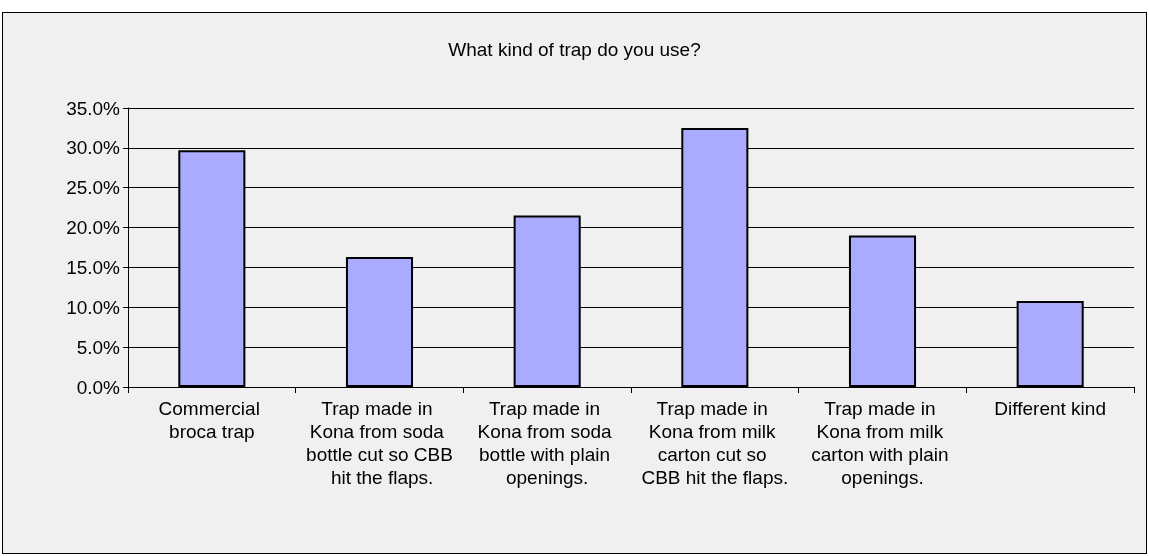 This screenshot has width=1149, height=556. Describe the element at coordinates (93, 228) in the screenshot. I see `y-tick-label: 20.0%` at that location.